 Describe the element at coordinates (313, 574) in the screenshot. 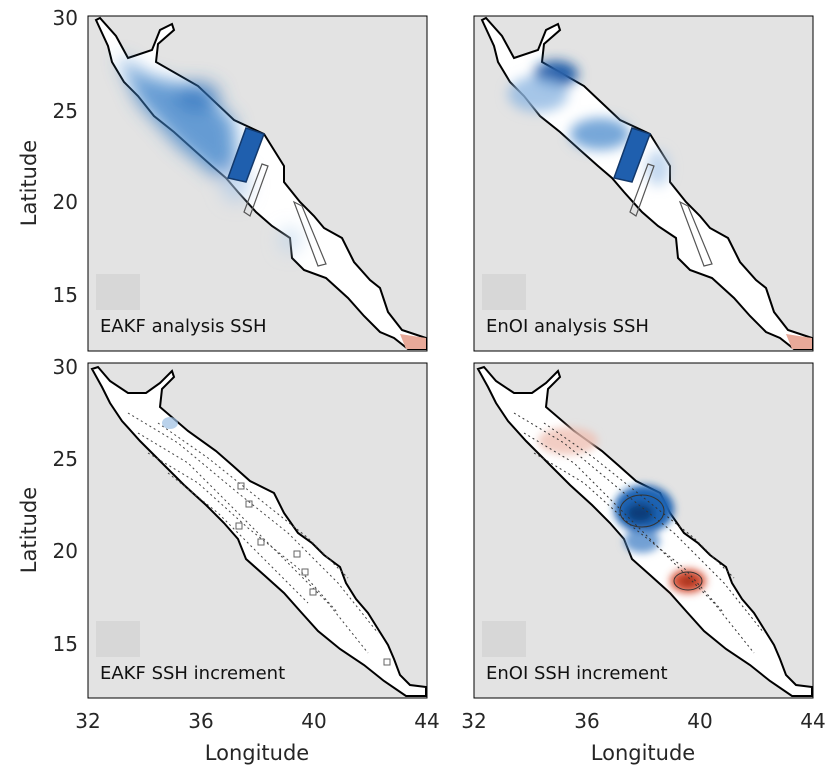

I see `observation-markers` at that location.